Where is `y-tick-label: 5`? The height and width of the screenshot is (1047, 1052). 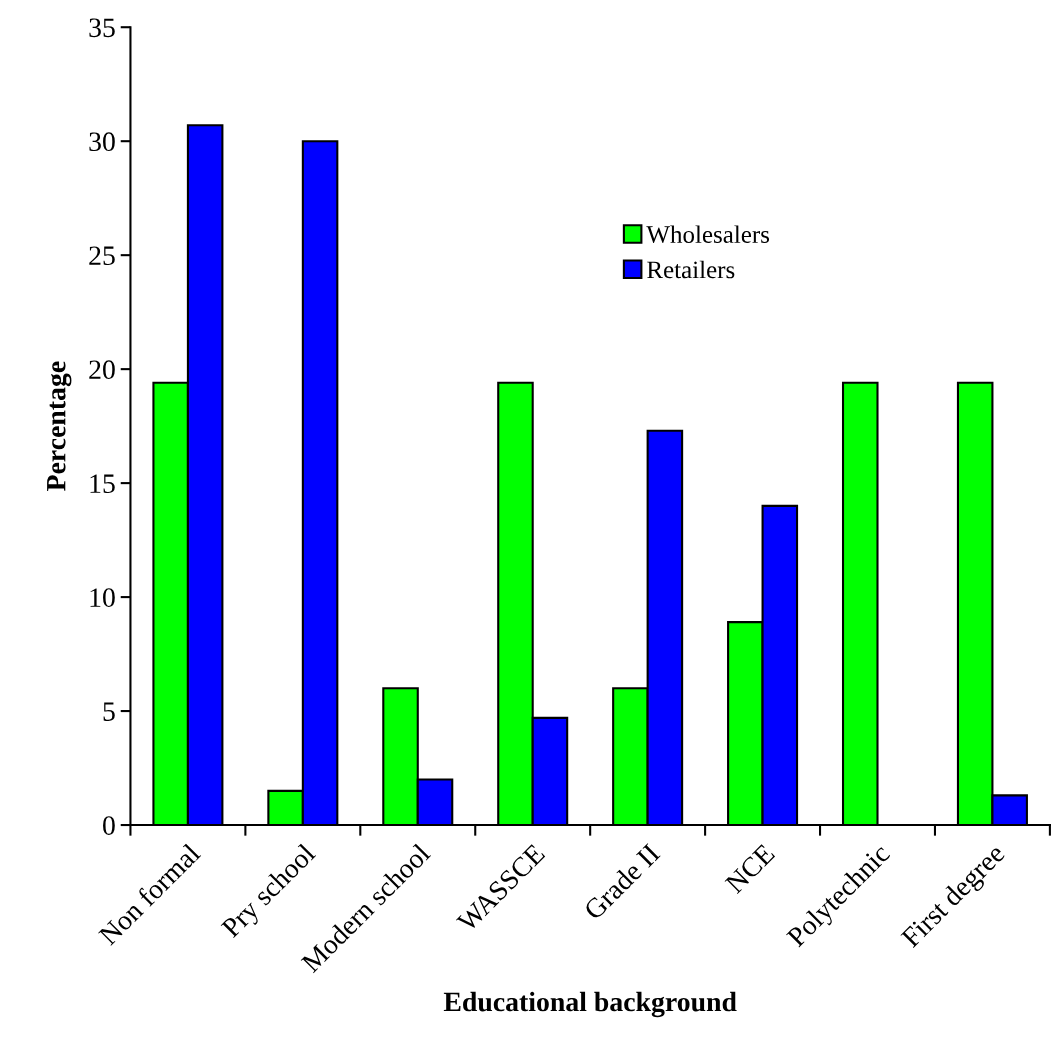 y-tick-label: 5 is located at coordinates (109, 711).